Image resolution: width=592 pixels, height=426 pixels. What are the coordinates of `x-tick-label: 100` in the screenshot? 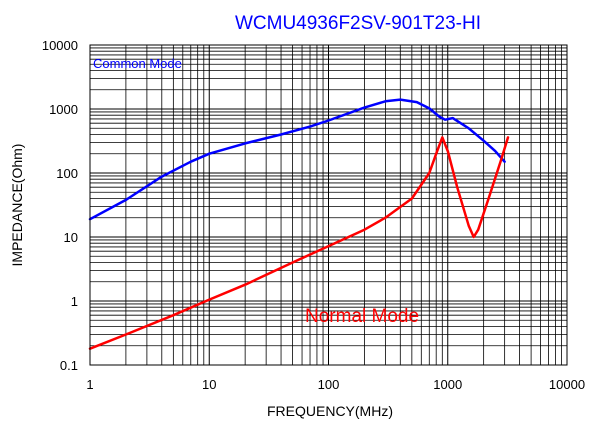 It's located at (329, 384).